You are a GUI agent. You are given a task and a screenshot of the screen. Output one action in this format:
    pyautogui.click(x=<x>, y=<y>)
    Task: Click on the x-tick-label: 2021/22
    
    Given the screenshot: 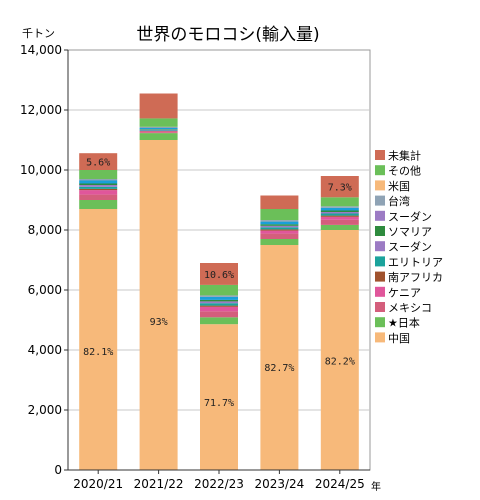 What is the action you would take?
    pyautogui.click(x=159, y=484)
    